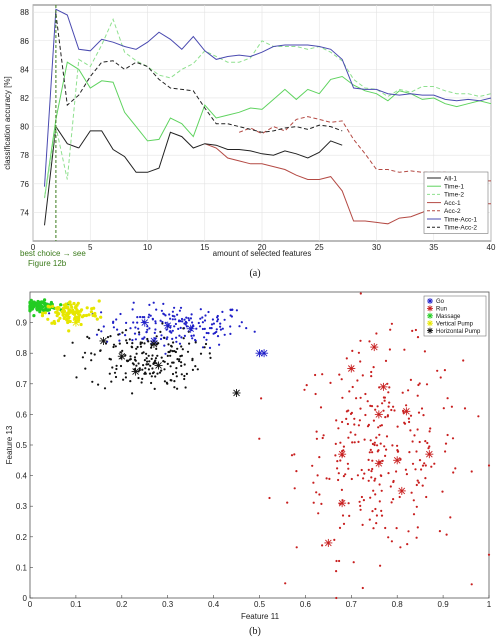  What do you see at coordinates (147, 247) in the screenshot?
I see `x-tick-label: 10` at bounding box center [147, 247].